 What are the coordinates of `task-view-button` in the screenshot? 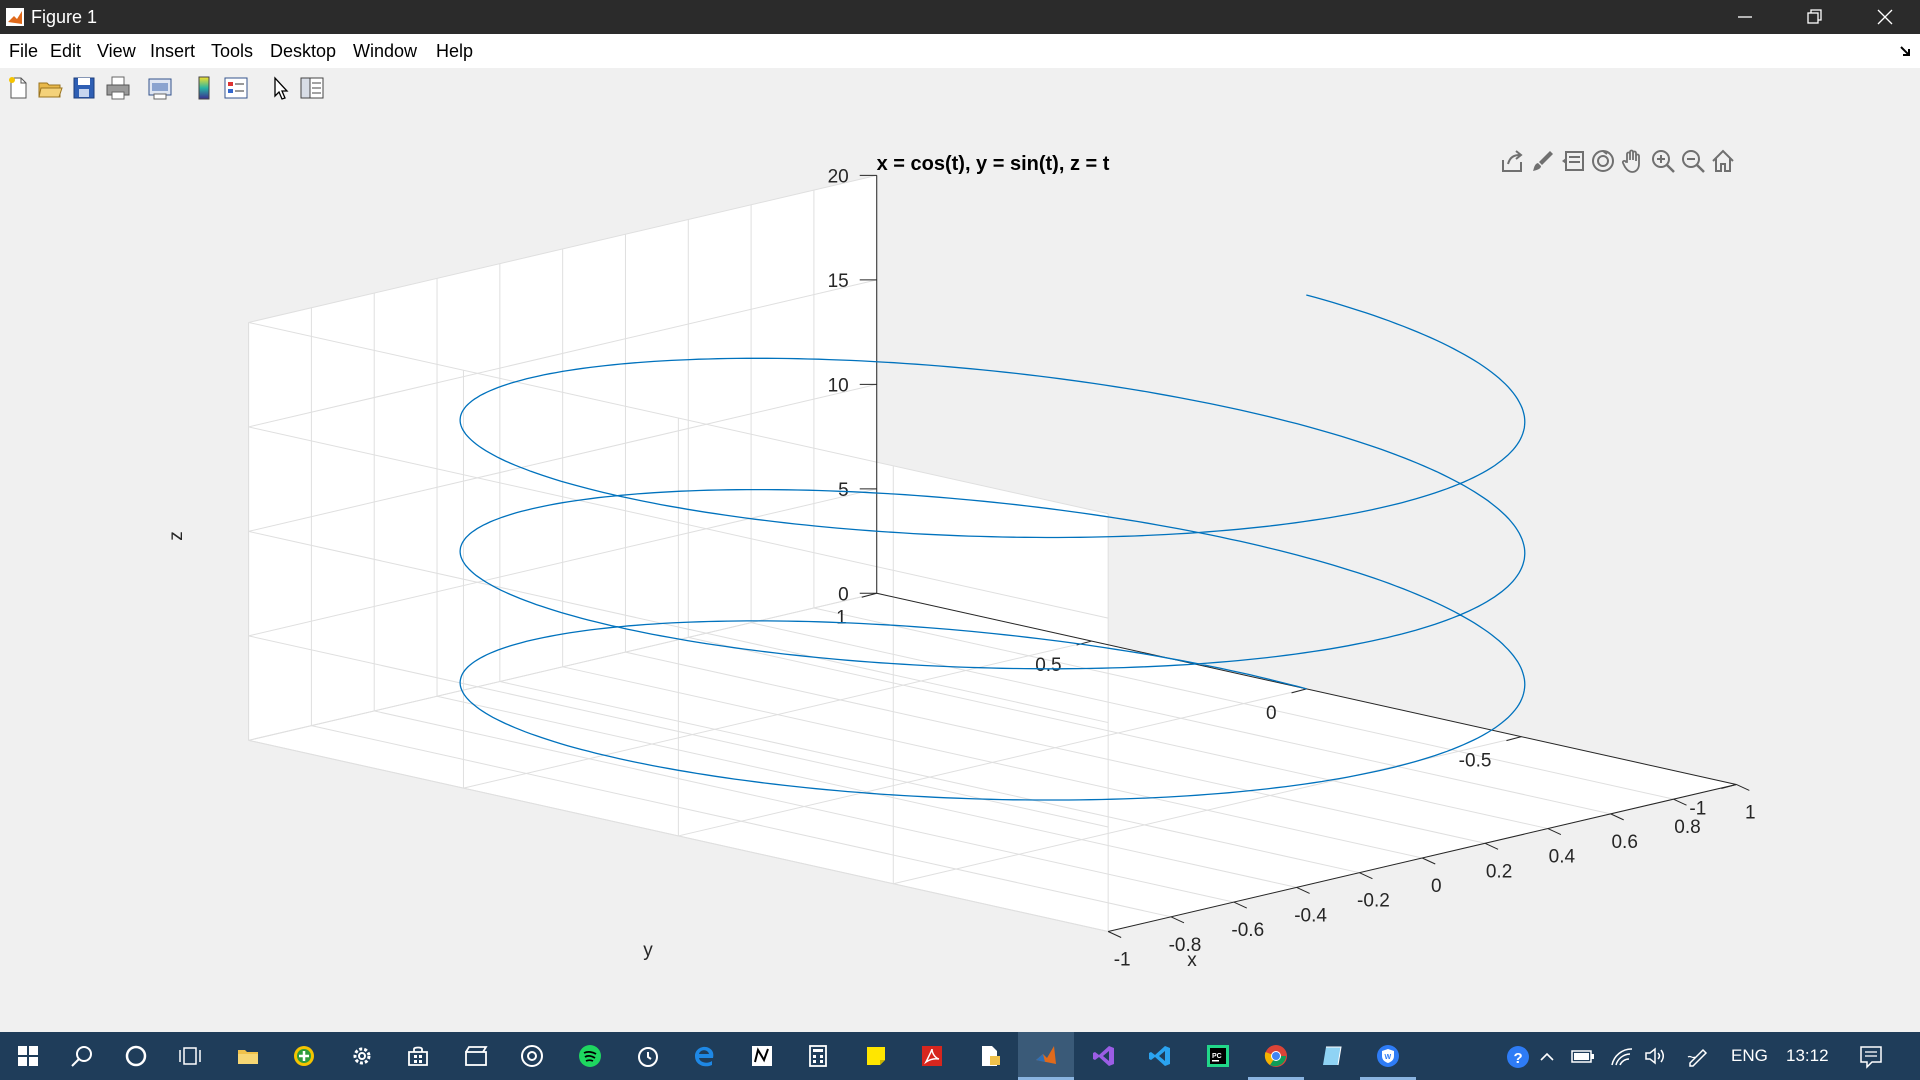 It's located at (190, 1056).